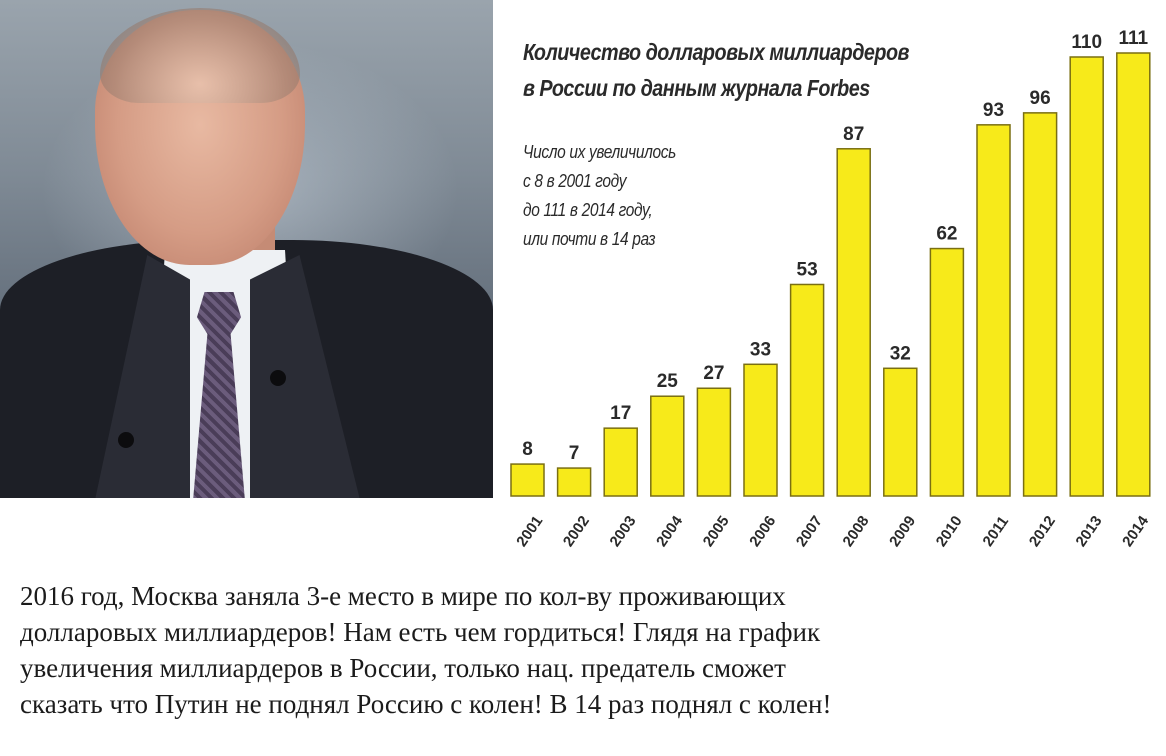 The width and height of the screenshot is (1166, 756). Describe the element at coordinates (993, 110) in the screenshot. I see `data-label-2011: 93` at that location.